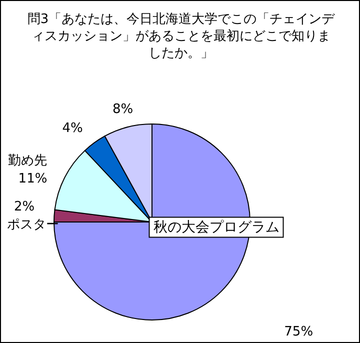 Image resolution: width=360 pixels, height=343 pixels. Describe the element at coordinates (33, 179) in the screenshot. I see `data-label: 11%` at that location.